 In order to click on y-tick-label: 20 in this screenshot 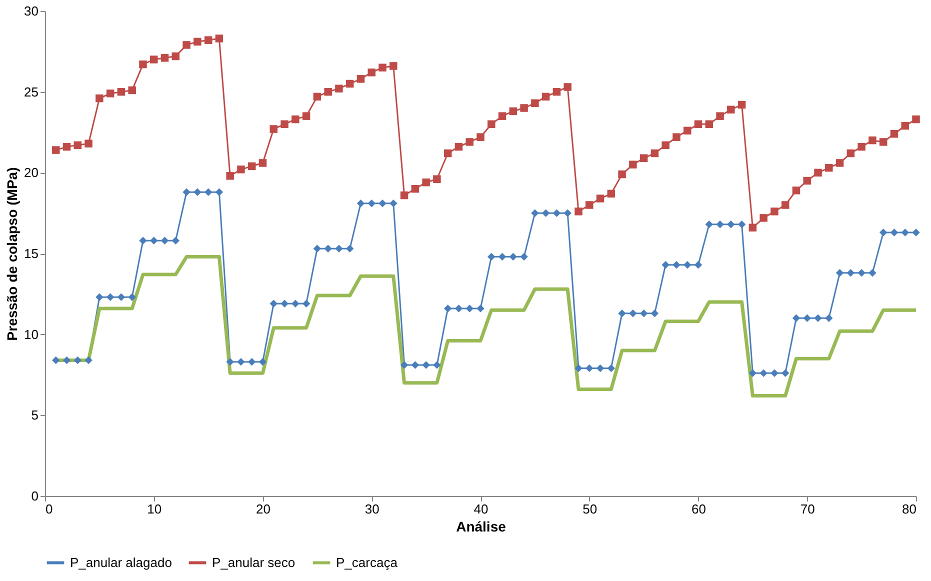, I will do `click(31, 172)`.